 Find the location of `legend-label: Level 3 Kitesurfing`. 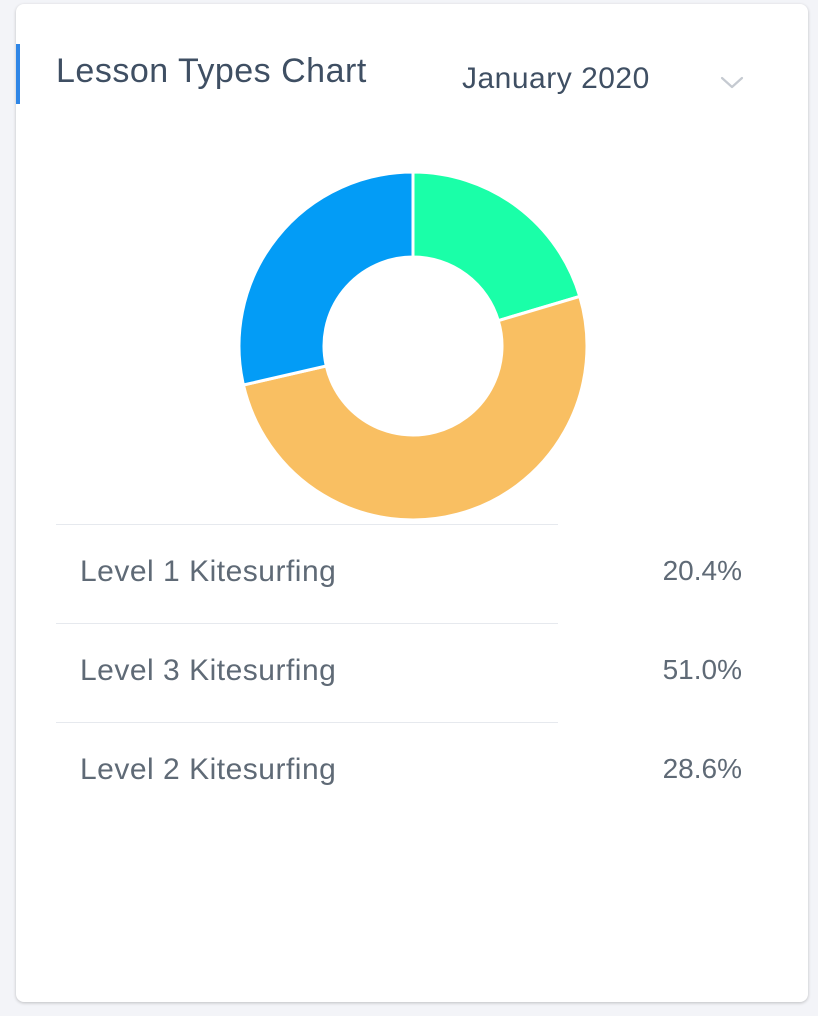

legend-label: Level 3 Kitesurfing is located at coordinates (208, 670).